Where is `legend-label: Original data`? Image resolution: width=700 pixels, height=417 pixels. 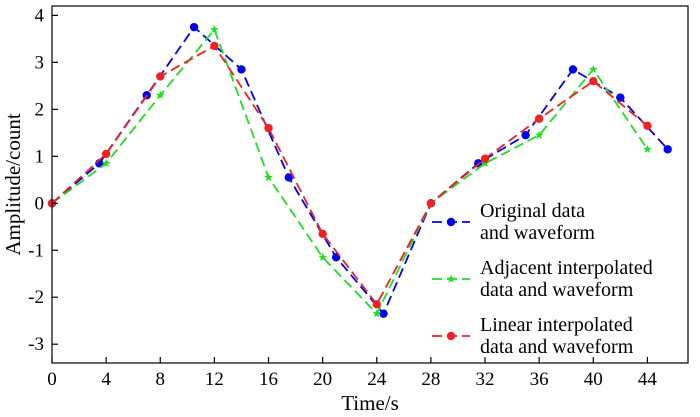 legend-label: Original data is located at coordinates (532, 211).